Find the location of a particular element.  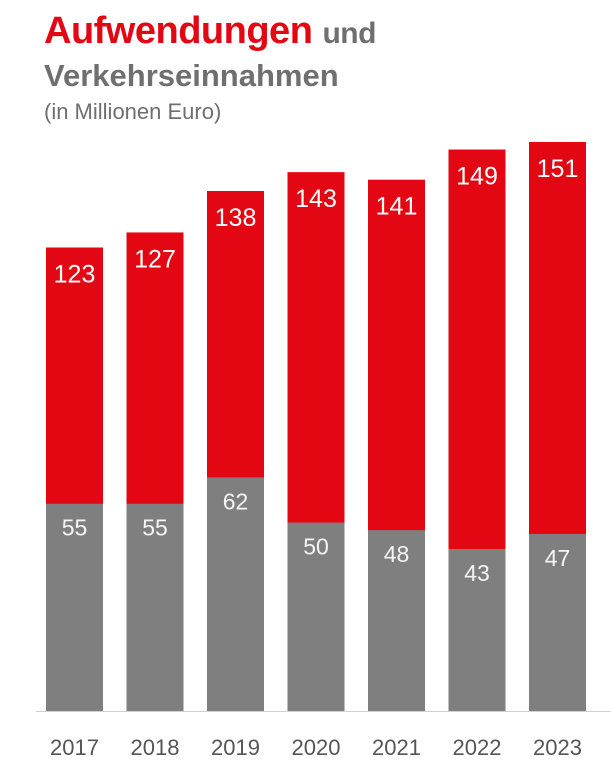

data-label-revenue-2017: 55 is located at coordinates (75, 528).